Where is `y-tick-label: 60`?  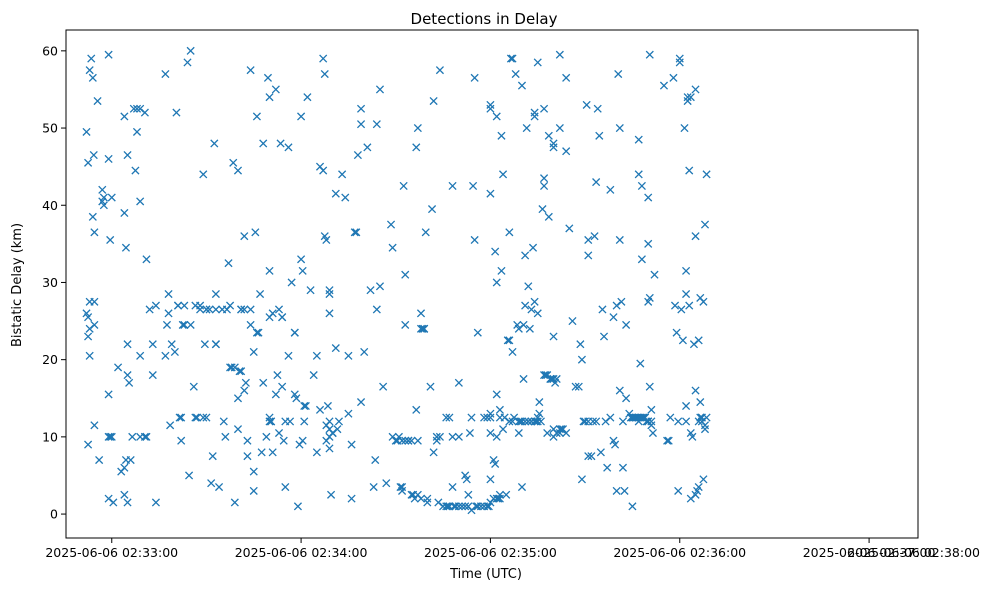 y-tick-label: 60 is located at coordinates (50, 50).